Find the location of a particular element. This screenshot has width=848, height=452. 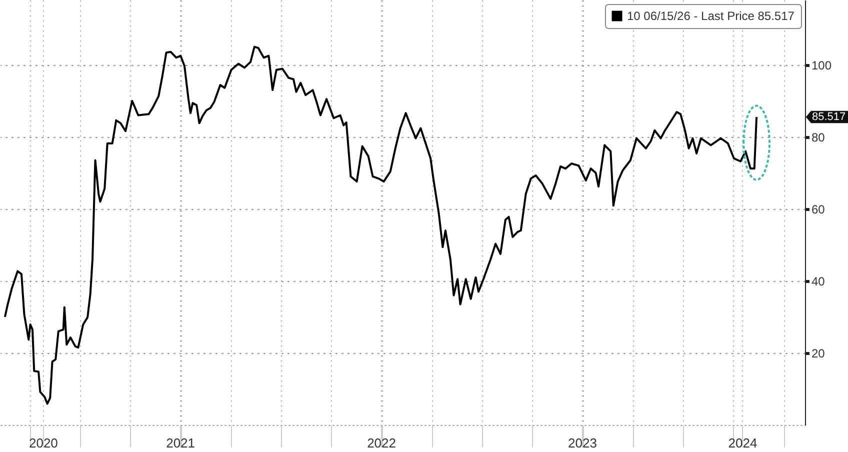

y-tick-label: 80 is located at coordinates (819, 137).